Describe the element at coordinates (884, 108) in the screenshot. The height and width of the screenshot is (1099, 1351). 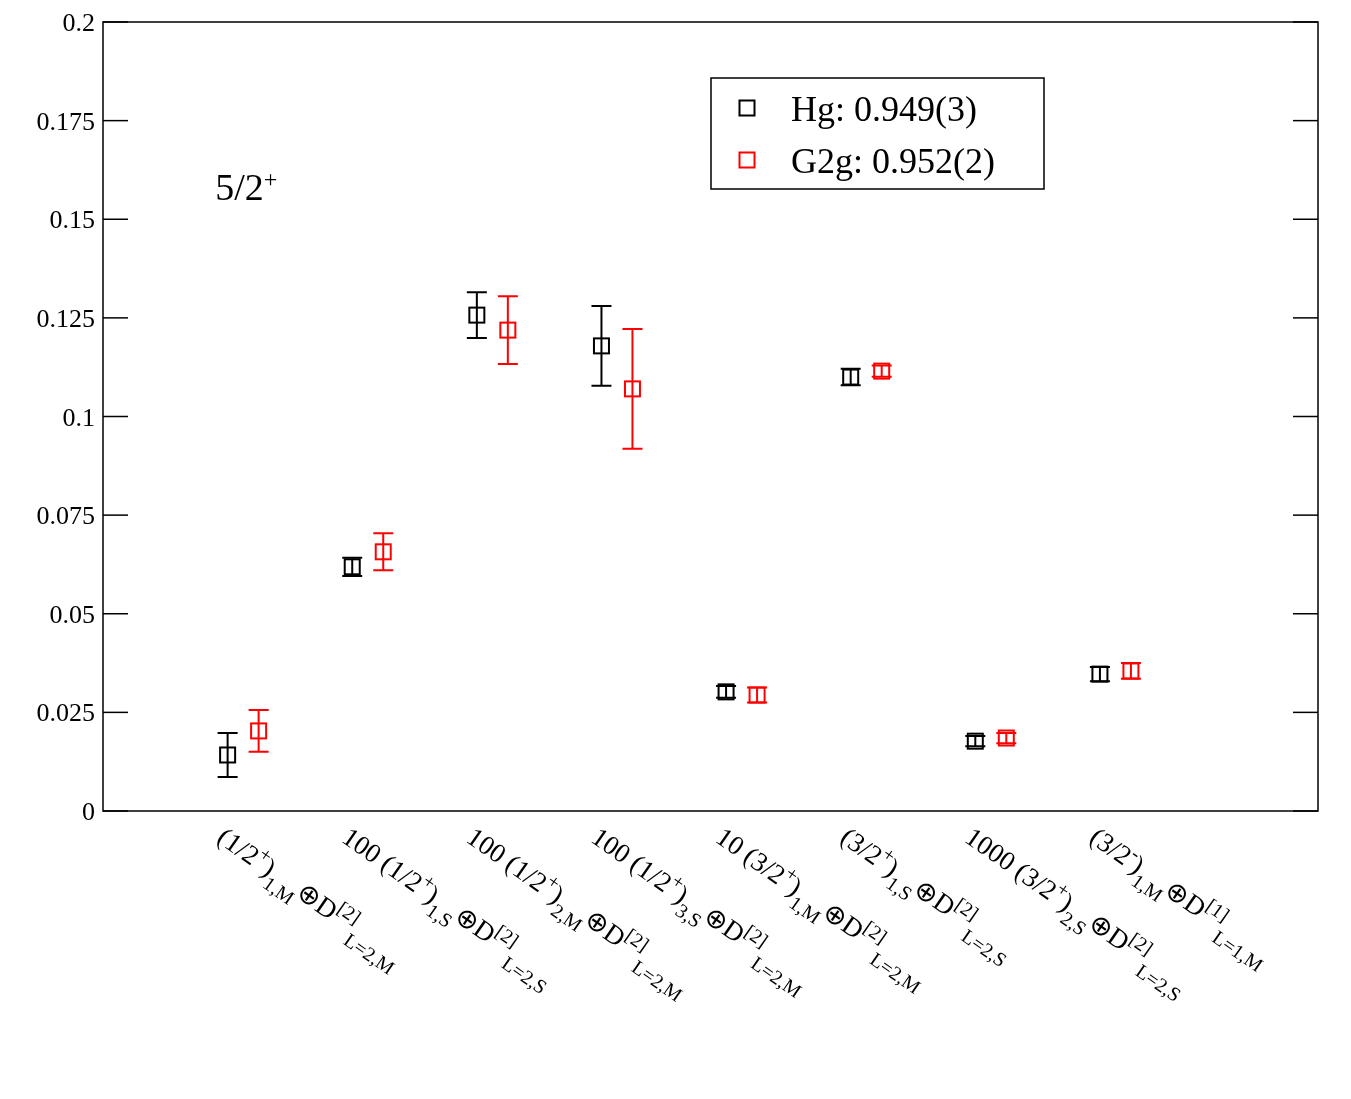
I see `legend-label: Hg: 0.949(3)` at that location.